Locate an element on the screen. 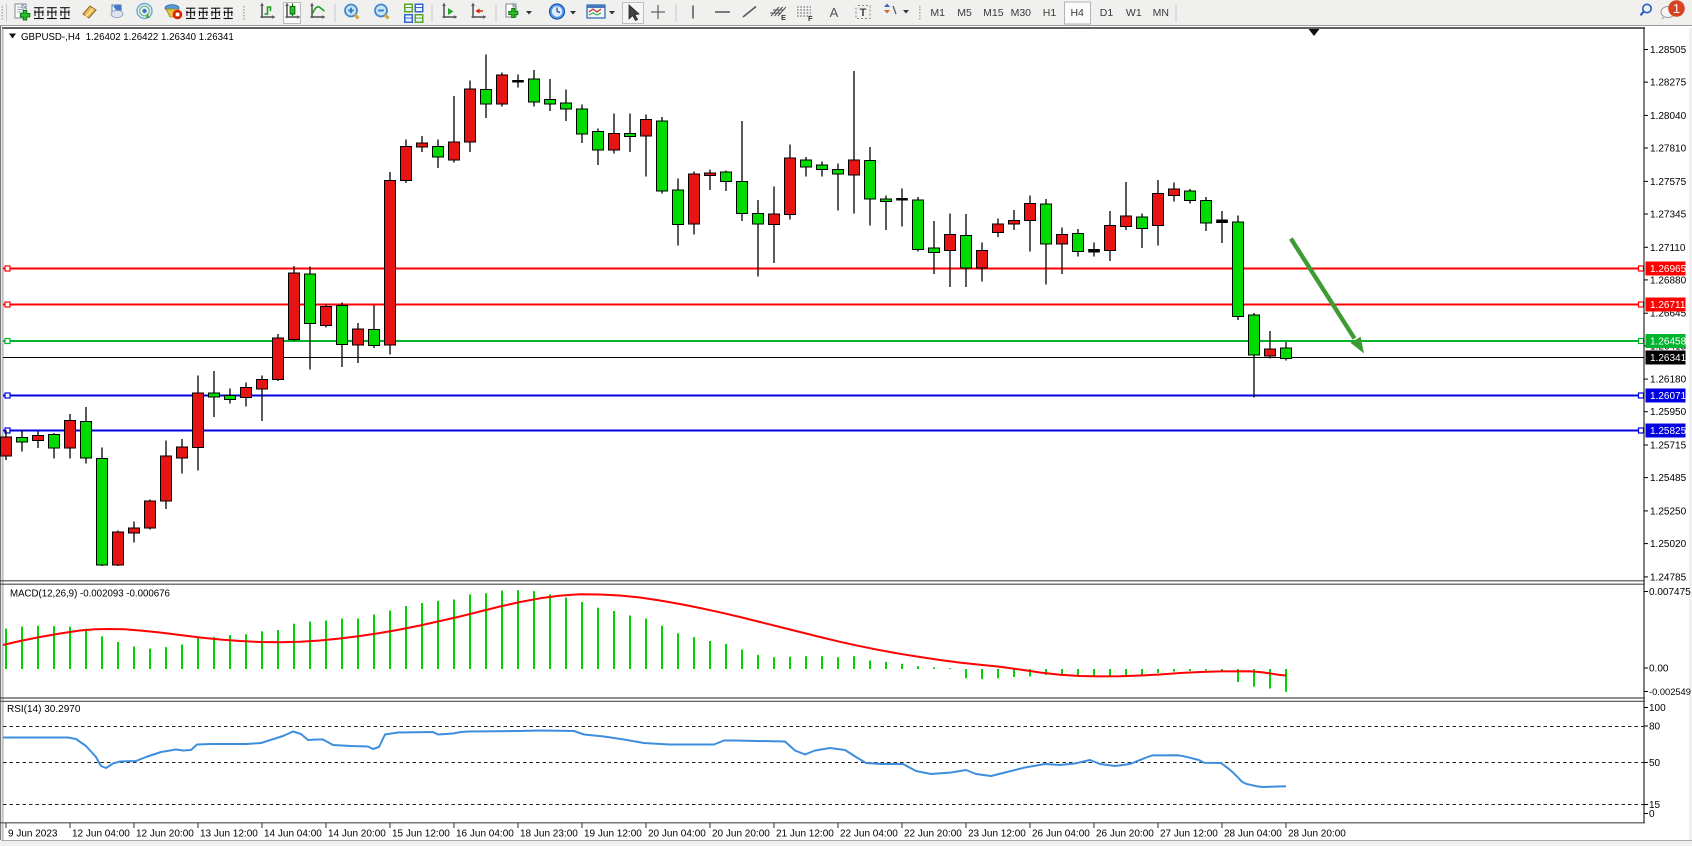  svg-text: 23 Jun 12:00 is located at coordinates (997, 834).